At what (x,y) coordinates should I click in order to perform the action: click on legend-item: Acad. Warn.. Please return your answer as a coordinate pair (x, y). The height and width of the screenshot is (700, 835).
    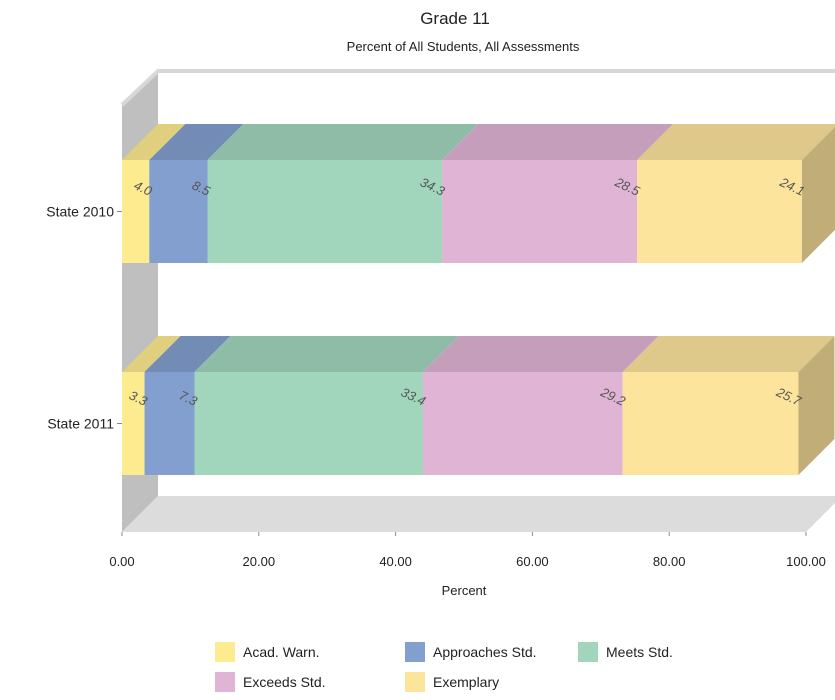
    Looking at the image, I should click on (267, 652).